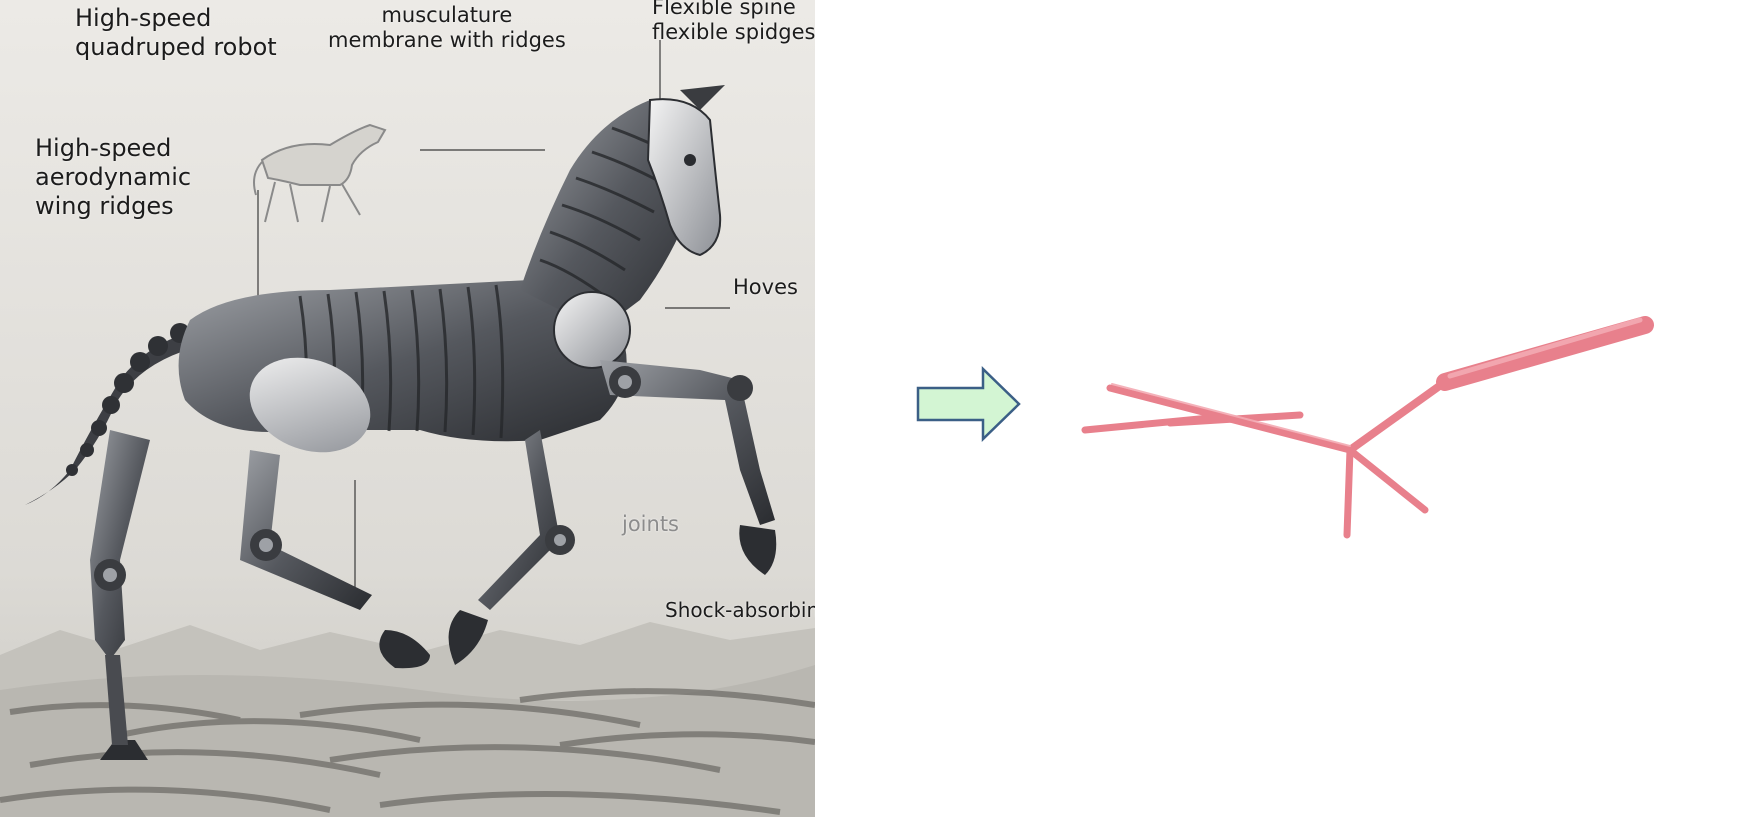 The height and width of the screenshot is (817, 1743). Describe the element at coordinates (1397, 416) in the screenshot. I see `skeleton-neck-segment` at that location.